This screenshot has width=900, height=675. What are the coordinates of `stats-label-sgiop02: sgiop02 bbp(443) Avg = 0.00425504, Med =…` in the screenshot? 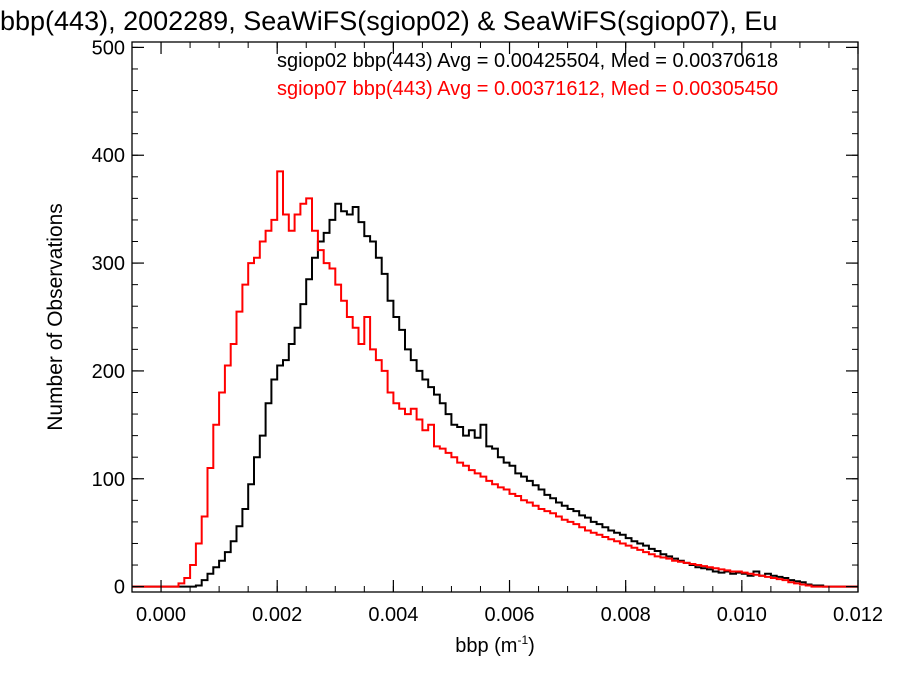 It's located at (527, 61).